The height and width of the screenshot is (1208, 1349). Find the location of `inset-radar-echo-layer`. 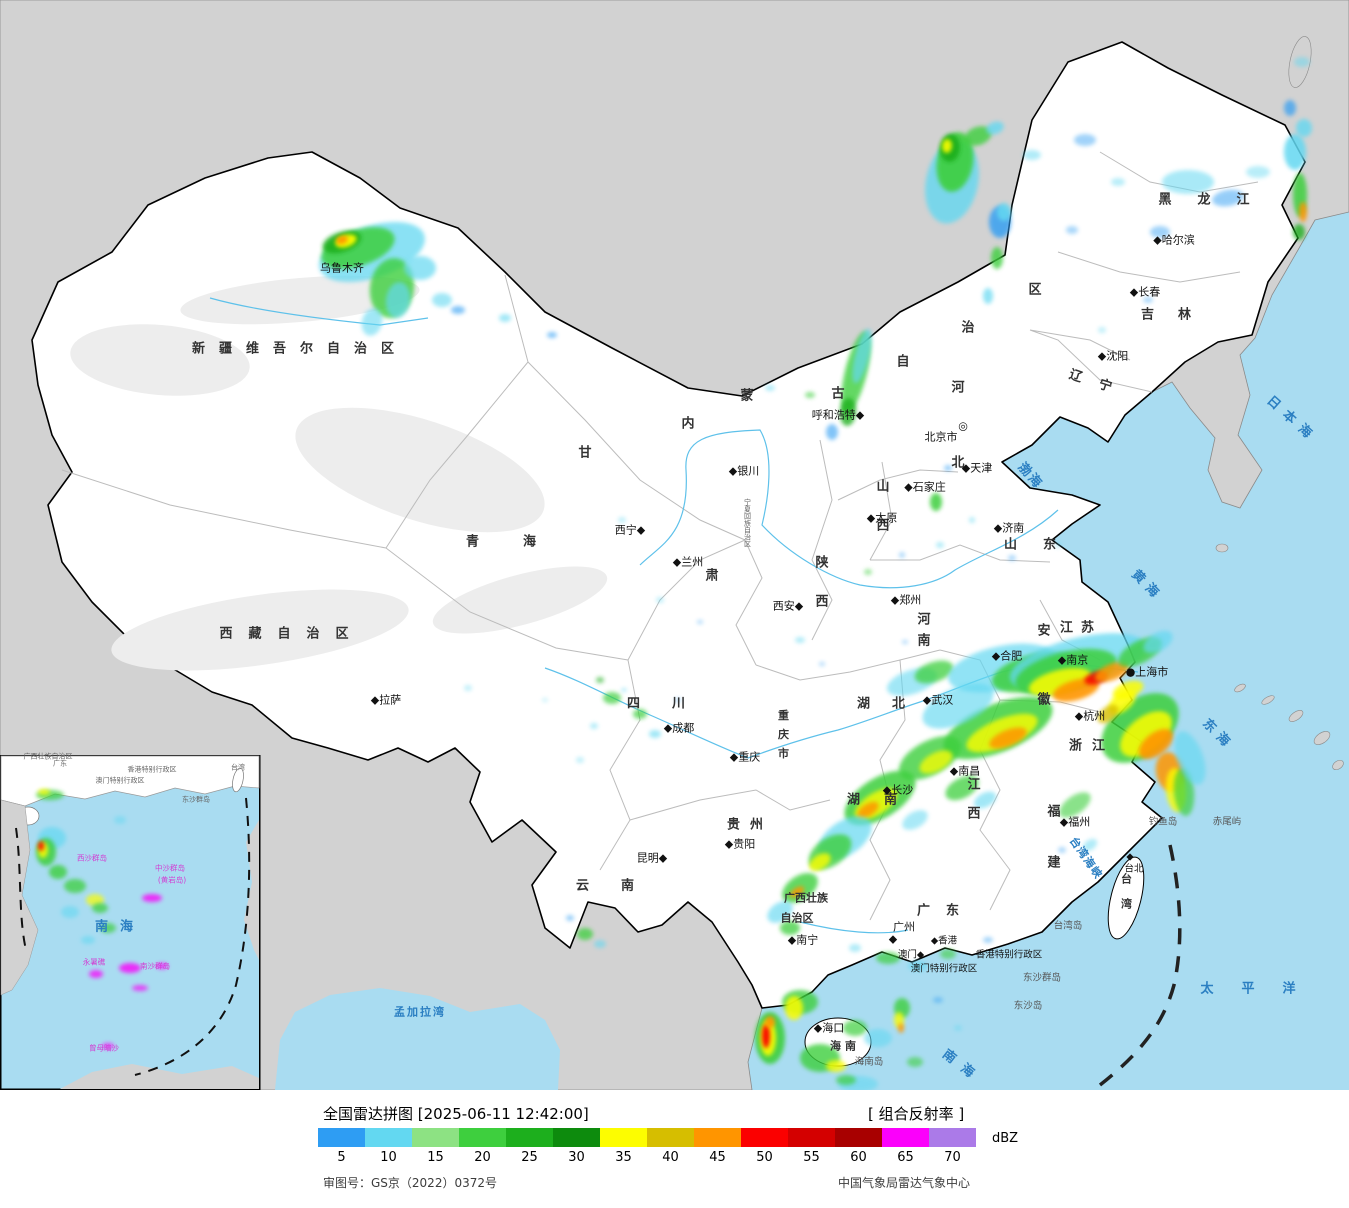

inset-radar-echo-layer is located at coordinates (102, 919).